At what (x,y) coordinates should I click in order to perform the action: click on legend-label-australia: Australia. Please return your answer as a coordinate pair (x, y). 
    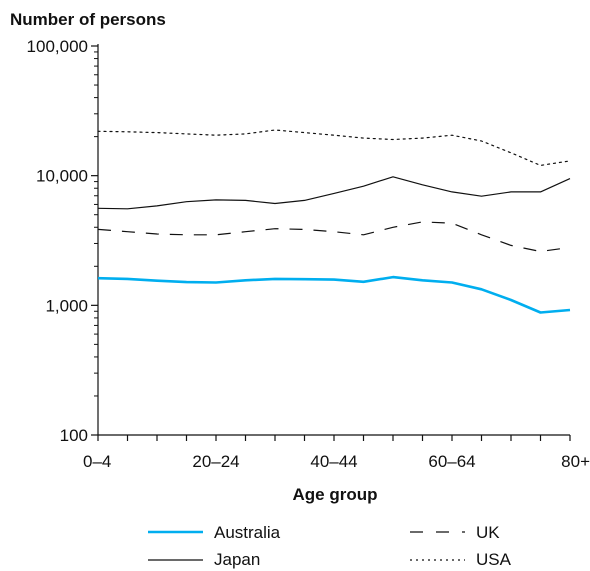
    Looking at the image, I should click on (247, 532).